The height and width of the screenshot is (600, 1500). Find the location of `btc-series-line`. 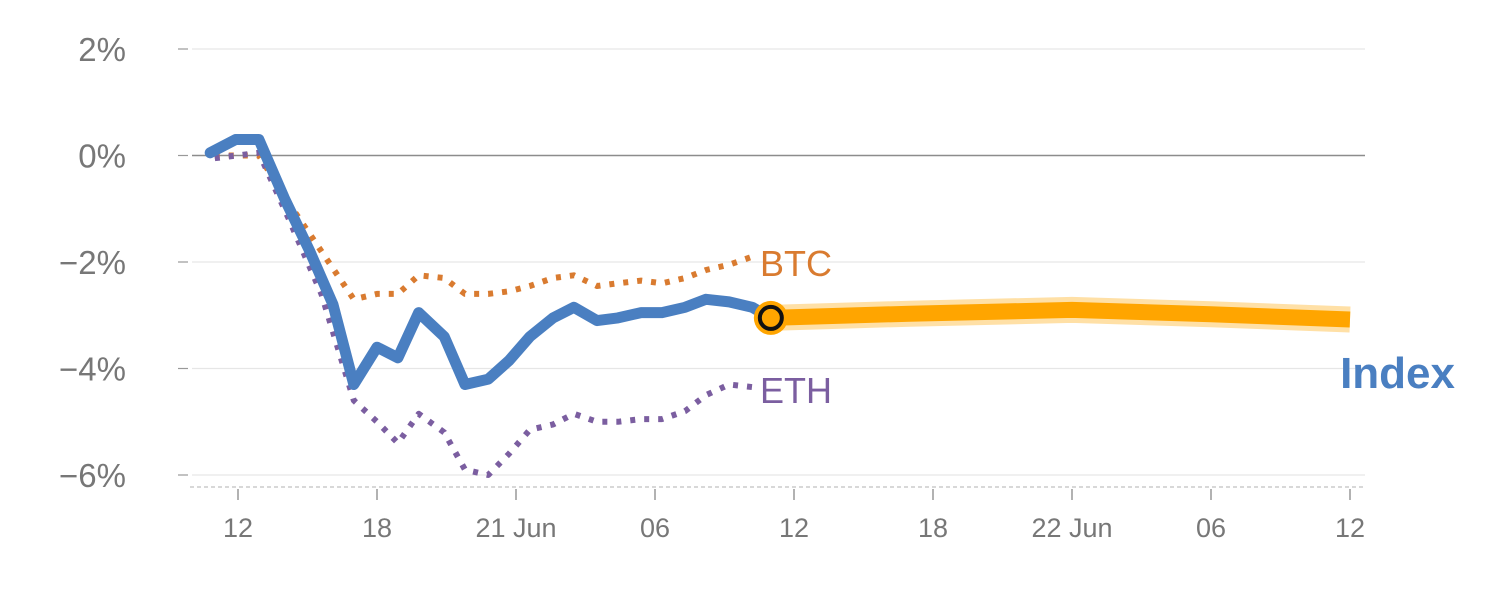

btc-series-line is located at coordinates (484, 227).